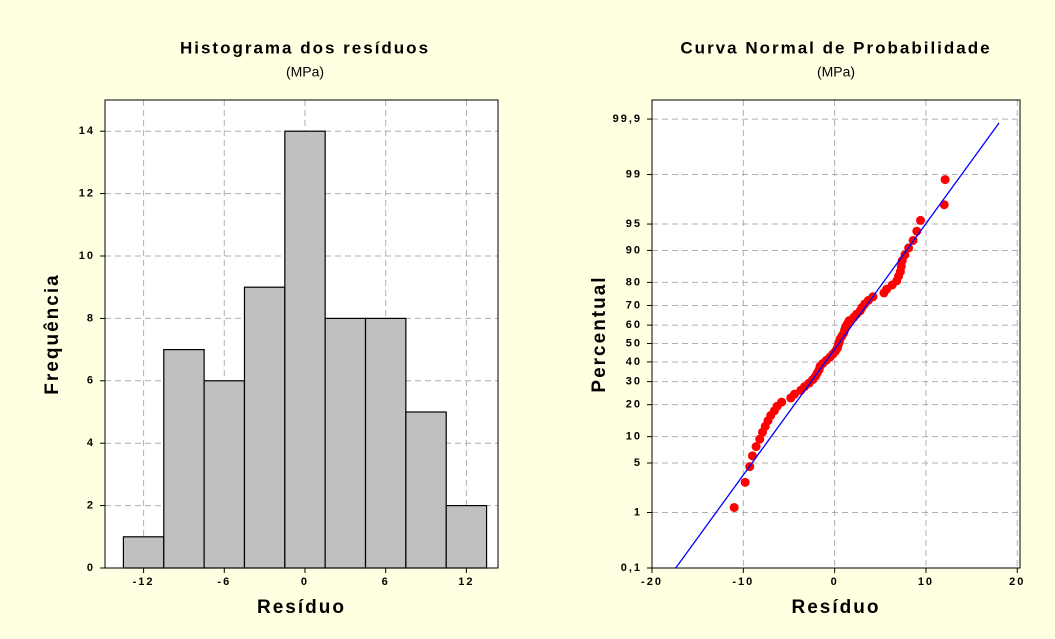 The height and width of the screenshot is (639, 1055). I want to click on y-tick-label: 12, so click(87, 194).